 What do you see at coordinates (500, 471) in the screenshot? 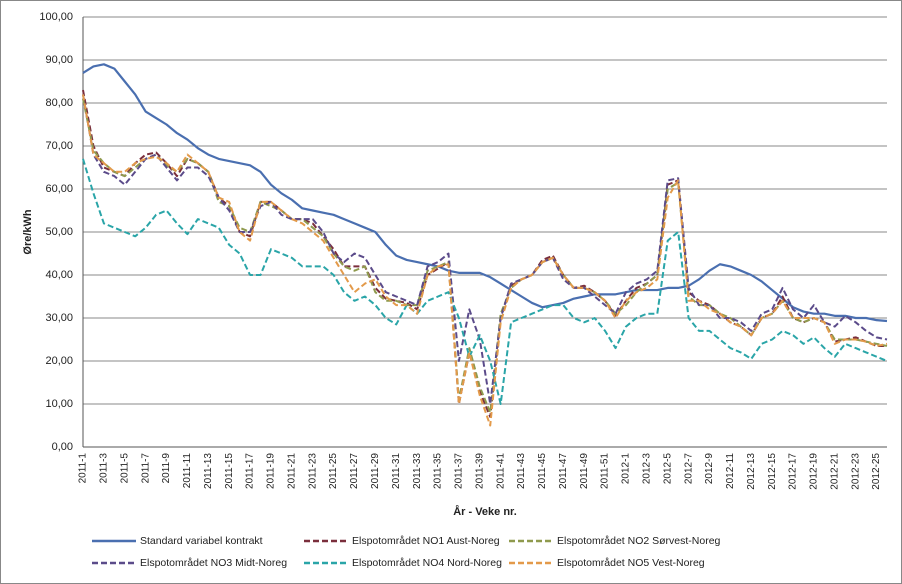
I see `x-tick-label: 2011-41` at bounding box center [500, 471].